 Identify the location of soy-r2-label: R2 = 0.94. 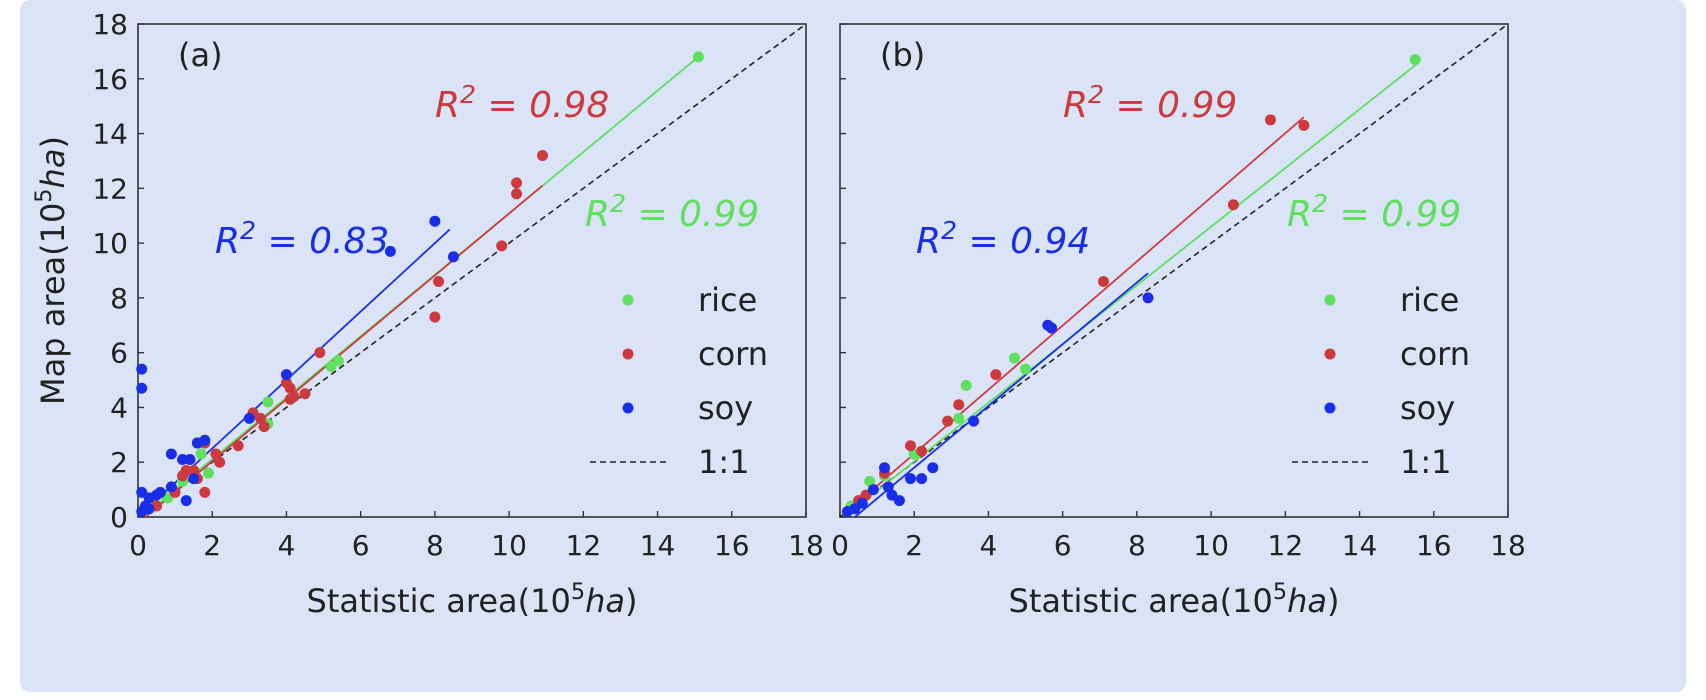
(1003, 239).